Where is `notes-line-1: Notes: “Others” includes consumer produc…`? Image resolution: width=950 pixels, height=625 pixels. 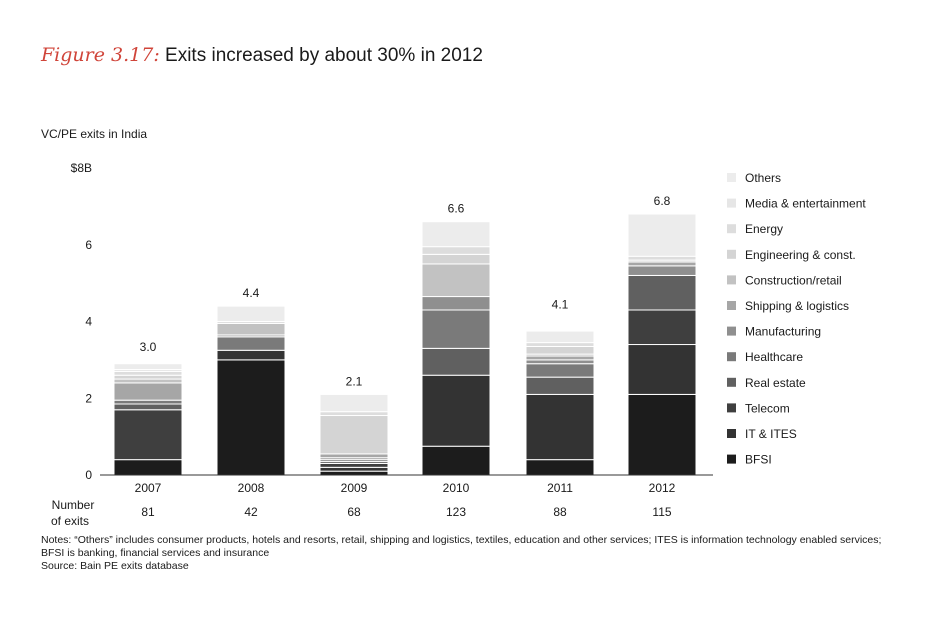 notes-line-1: Notes: “Others” includes consumer produc… is located at coordinates (461, 540).